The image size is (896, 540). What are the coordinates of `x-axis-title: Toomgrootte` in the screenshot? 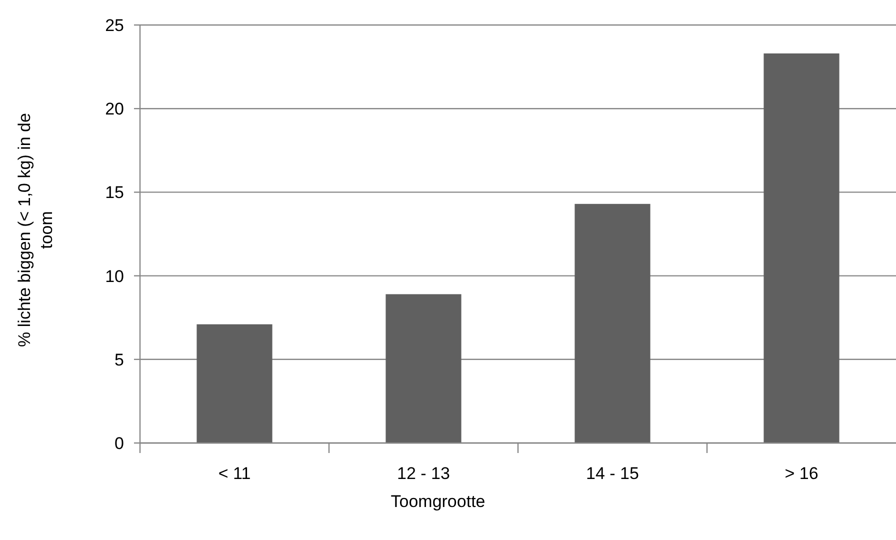 It's located at (438, 501).